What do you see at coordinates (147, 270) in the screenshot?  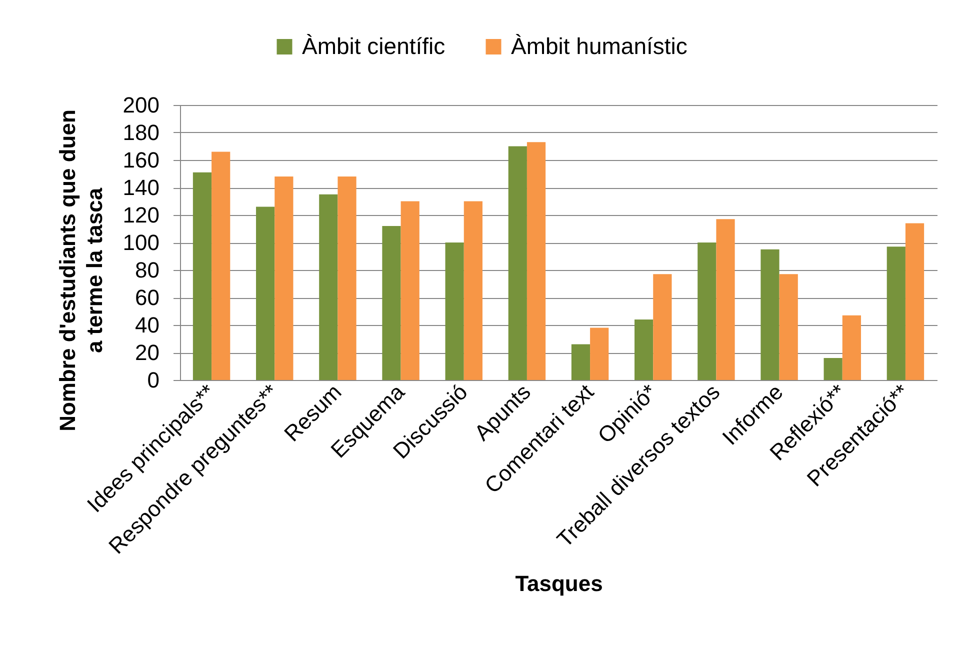 I see `y-tick-label: 80` at bounding box center [147, 270].